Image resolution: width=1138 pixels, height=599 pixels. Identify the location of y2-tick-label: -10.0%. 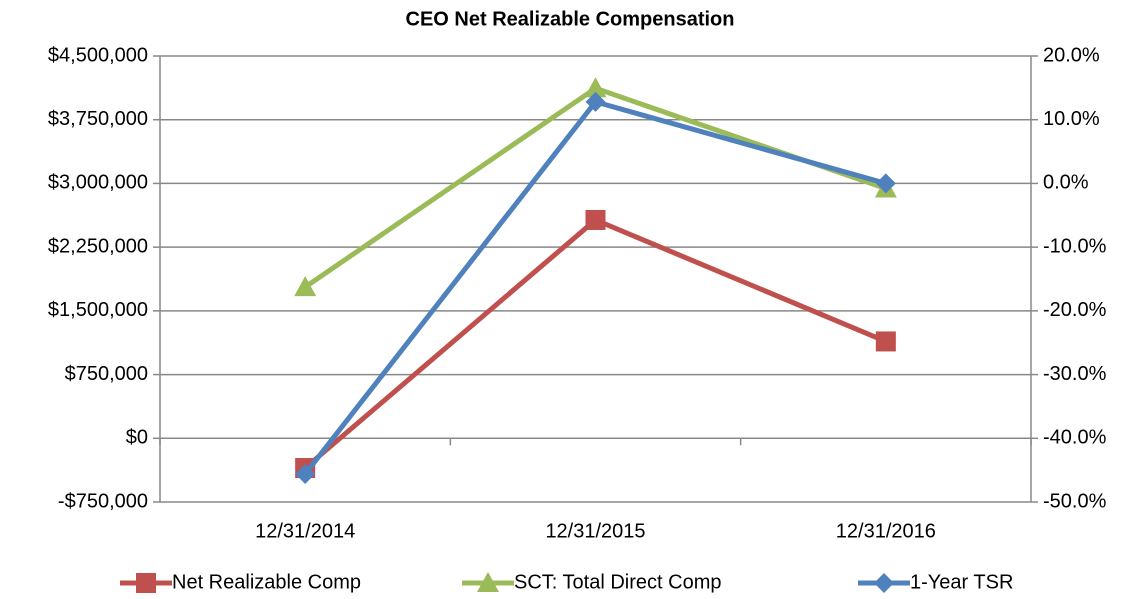
(1075, 246).